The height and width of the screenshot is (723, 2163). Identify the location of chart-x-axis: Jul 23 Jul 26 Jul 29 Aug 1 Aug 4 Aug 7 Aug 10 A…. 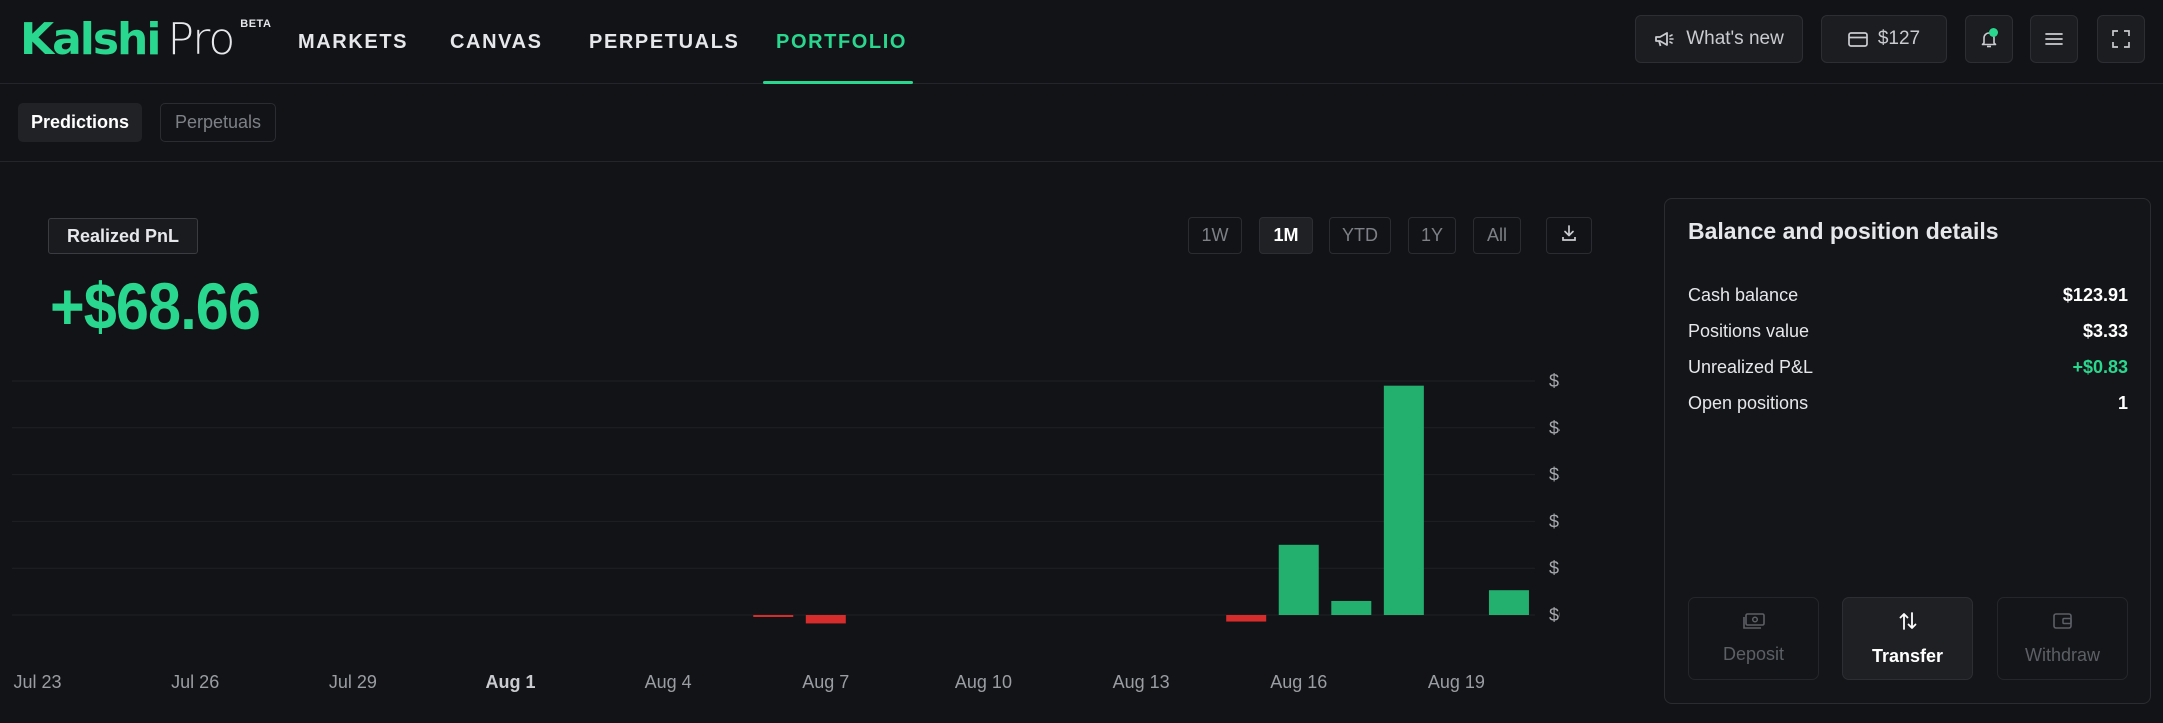
(749, 682).